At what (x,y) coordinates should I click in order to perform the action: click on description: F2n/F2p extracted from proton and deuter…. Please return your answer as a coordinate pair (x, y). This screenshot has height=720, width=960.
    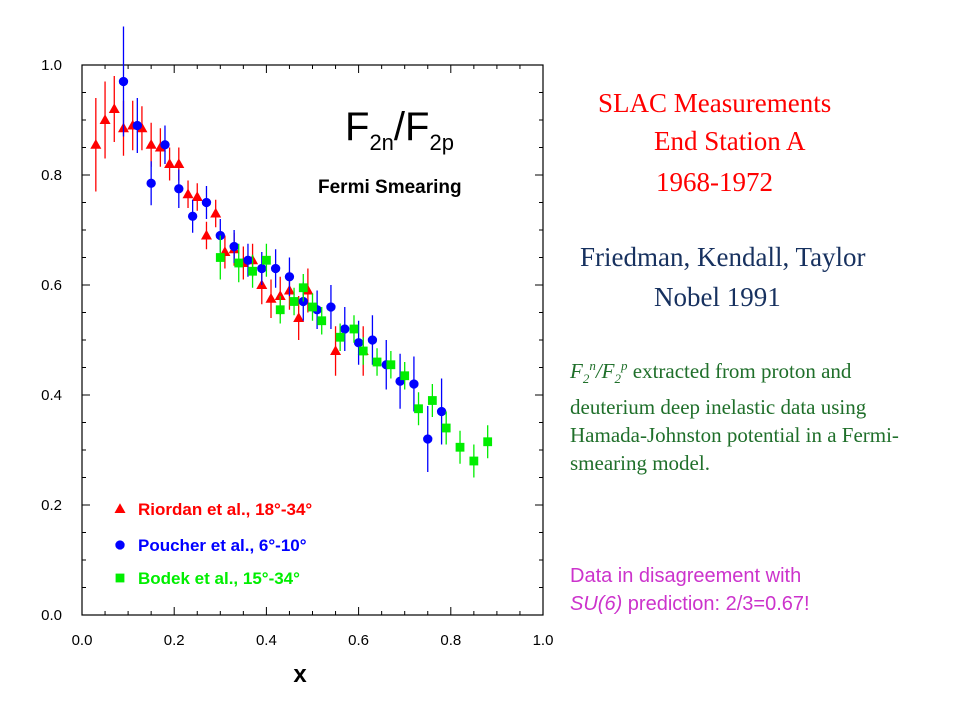
    Looking at the image, I should click on (734, 417).